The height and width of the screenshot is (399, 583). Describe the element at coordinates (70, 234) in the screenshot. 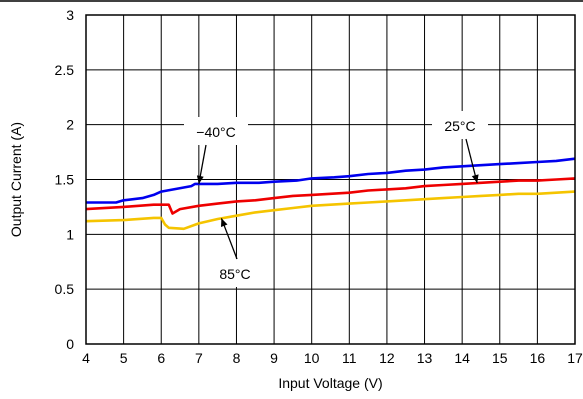

I see `y-tick-label: 1` at that location.